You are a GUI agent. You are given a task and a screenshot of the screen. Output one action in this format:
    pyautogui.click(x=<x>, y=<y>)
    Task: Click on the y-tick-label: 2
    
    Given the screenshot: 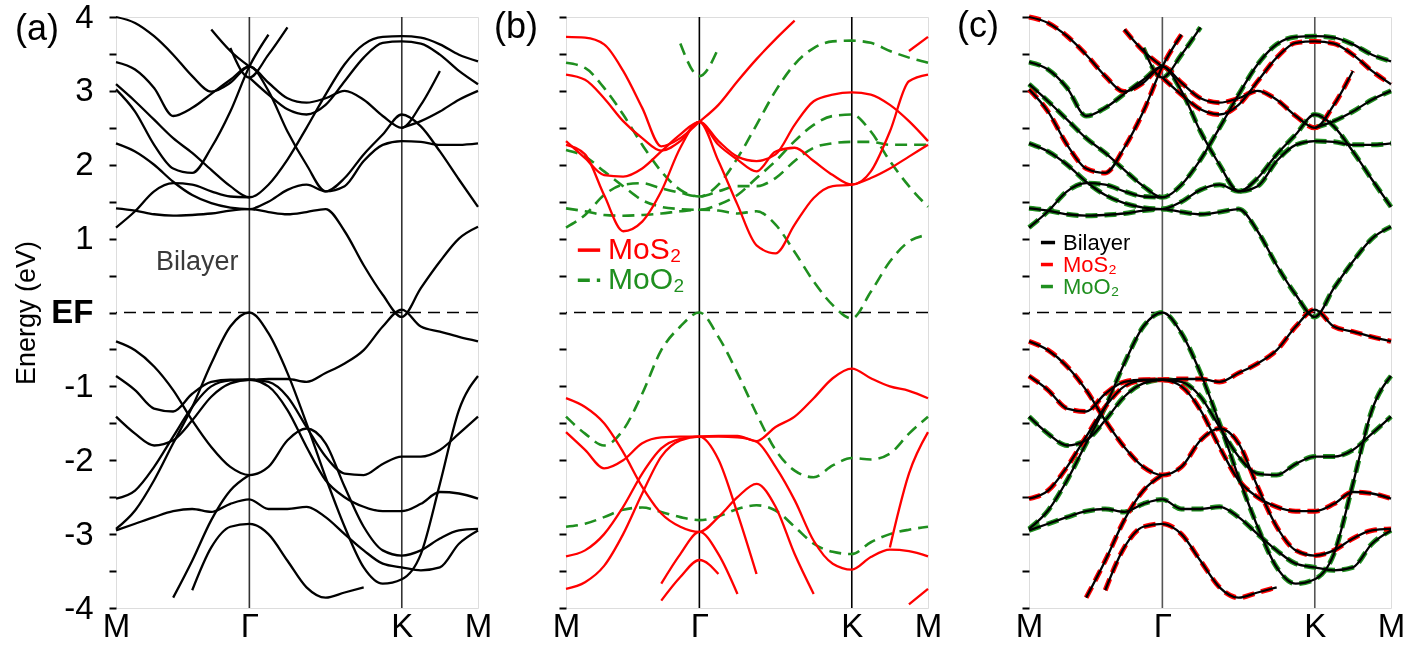 What is the action you would take?
    pyautogui.click(x=84, y=164)
    